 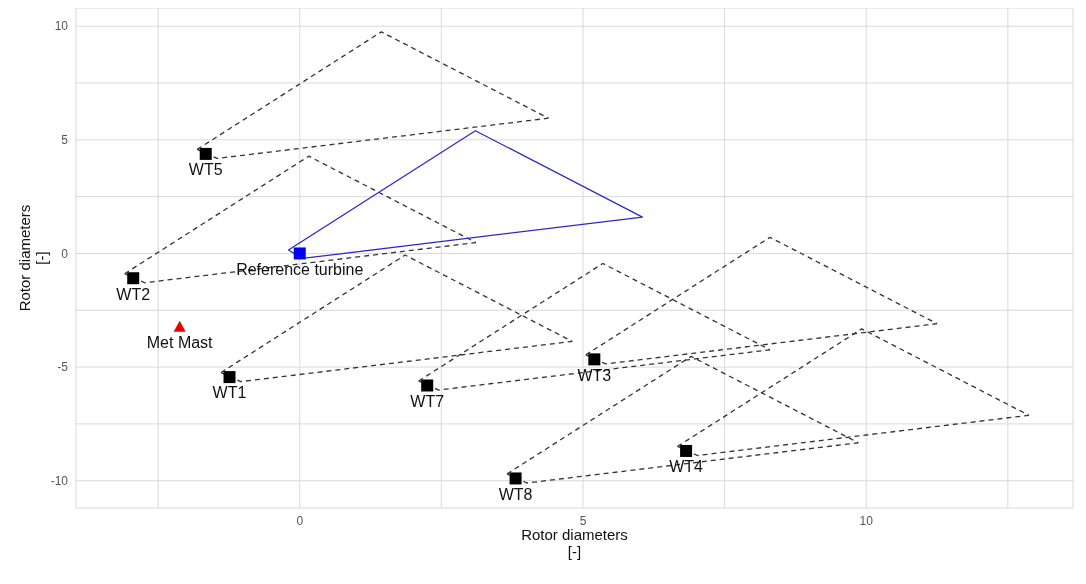 I want to click on annotation: WT3, so click(x=594, y=375).